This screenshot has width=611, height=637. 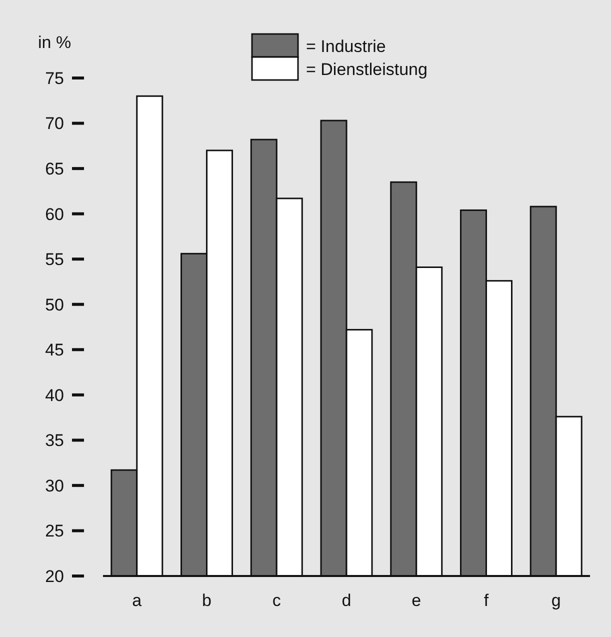 What do you see at coordinates (54, 576) in the screenshot?
I see `y-tick-label: 20` at bounding box center [54, 576].